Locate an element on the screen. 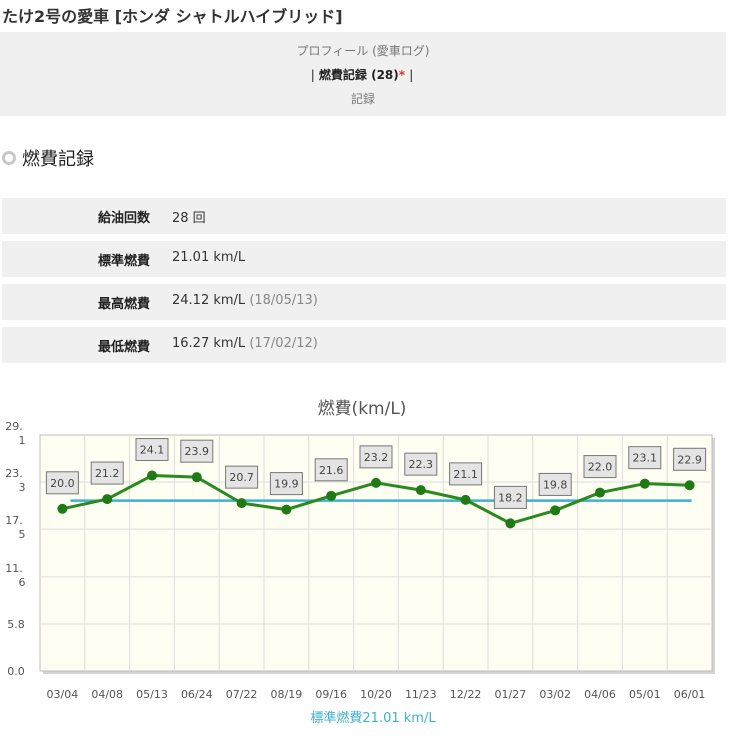 This screenshot has width=730, height=740. stat-row-average: 標準燃費 21.01 km/L is located at coordinates (364, 259).